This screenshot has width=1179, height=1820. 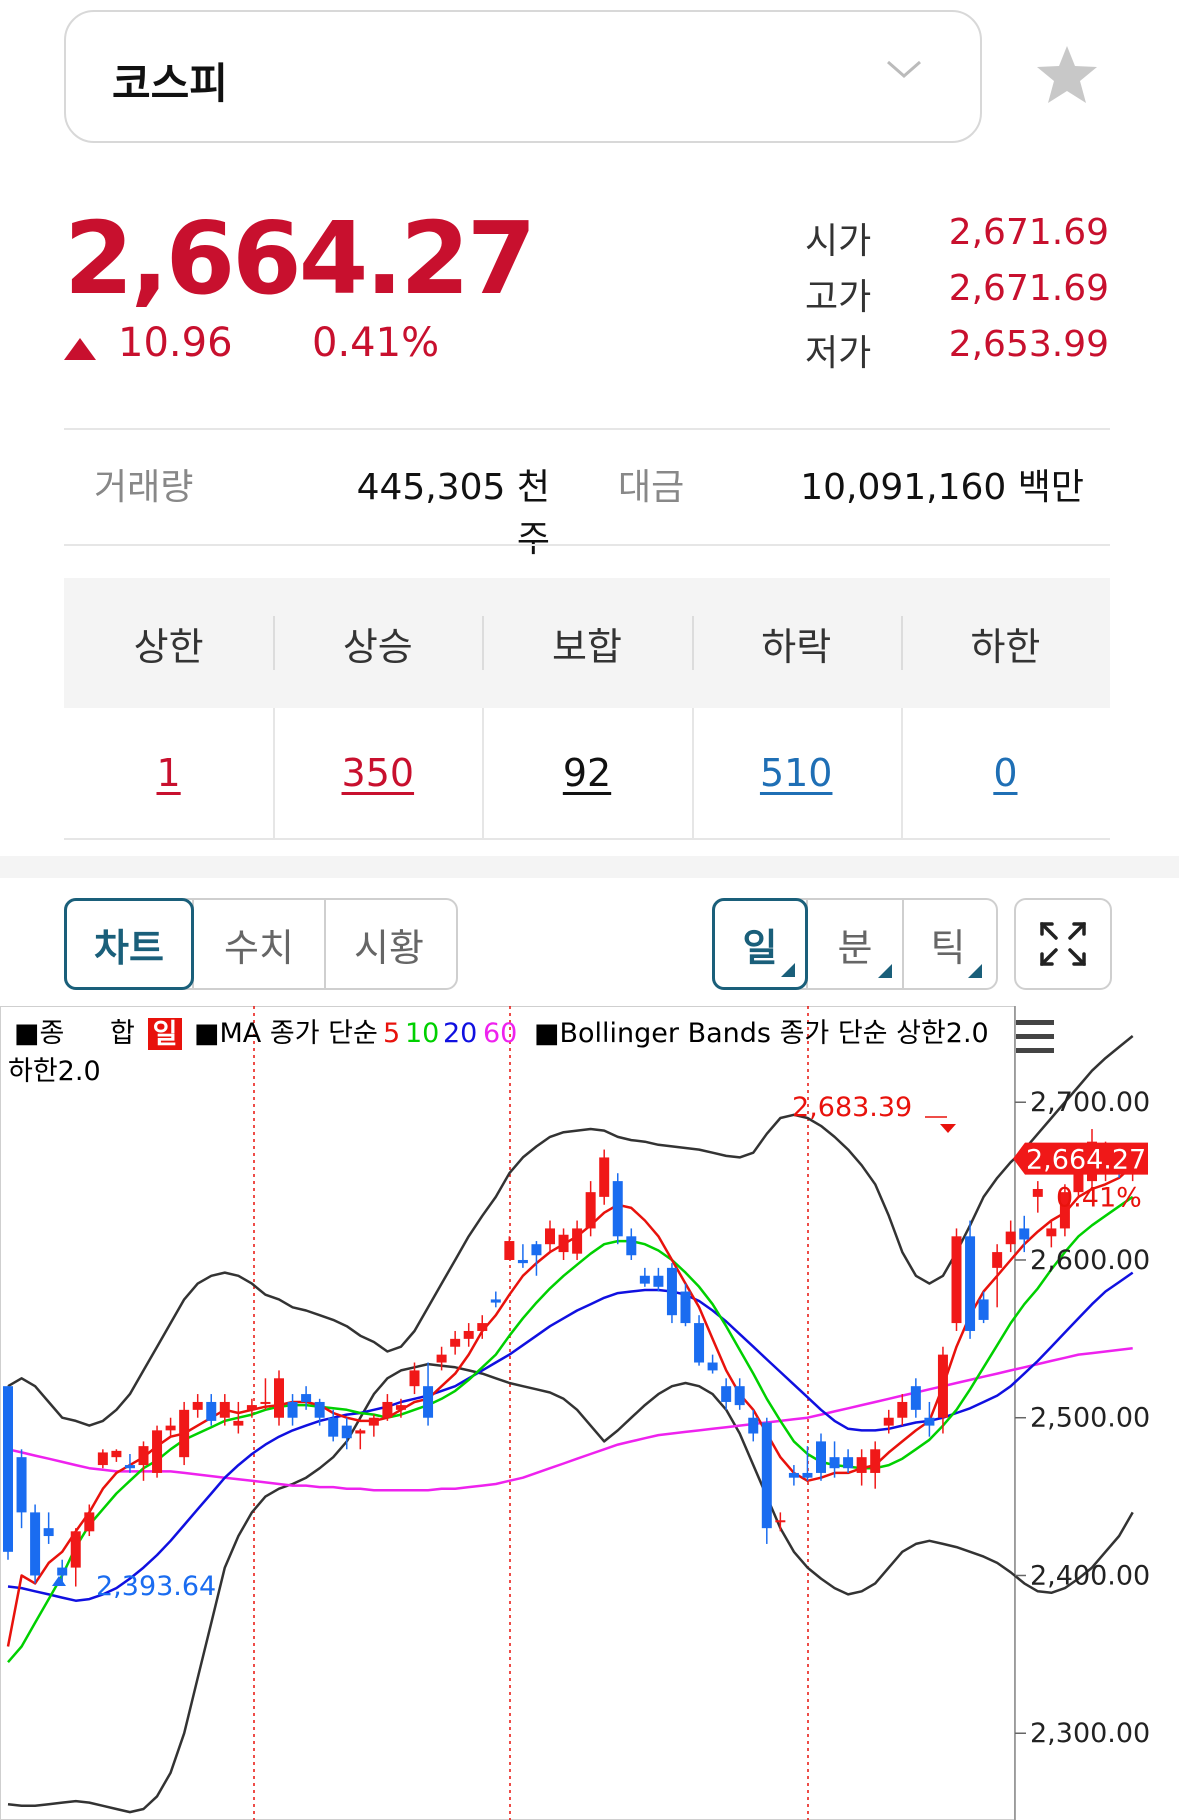 What do you see at coordinates (1063, 944) in the screenshot?
I see `fullscreen-button` at bounding box center [1063, 944].